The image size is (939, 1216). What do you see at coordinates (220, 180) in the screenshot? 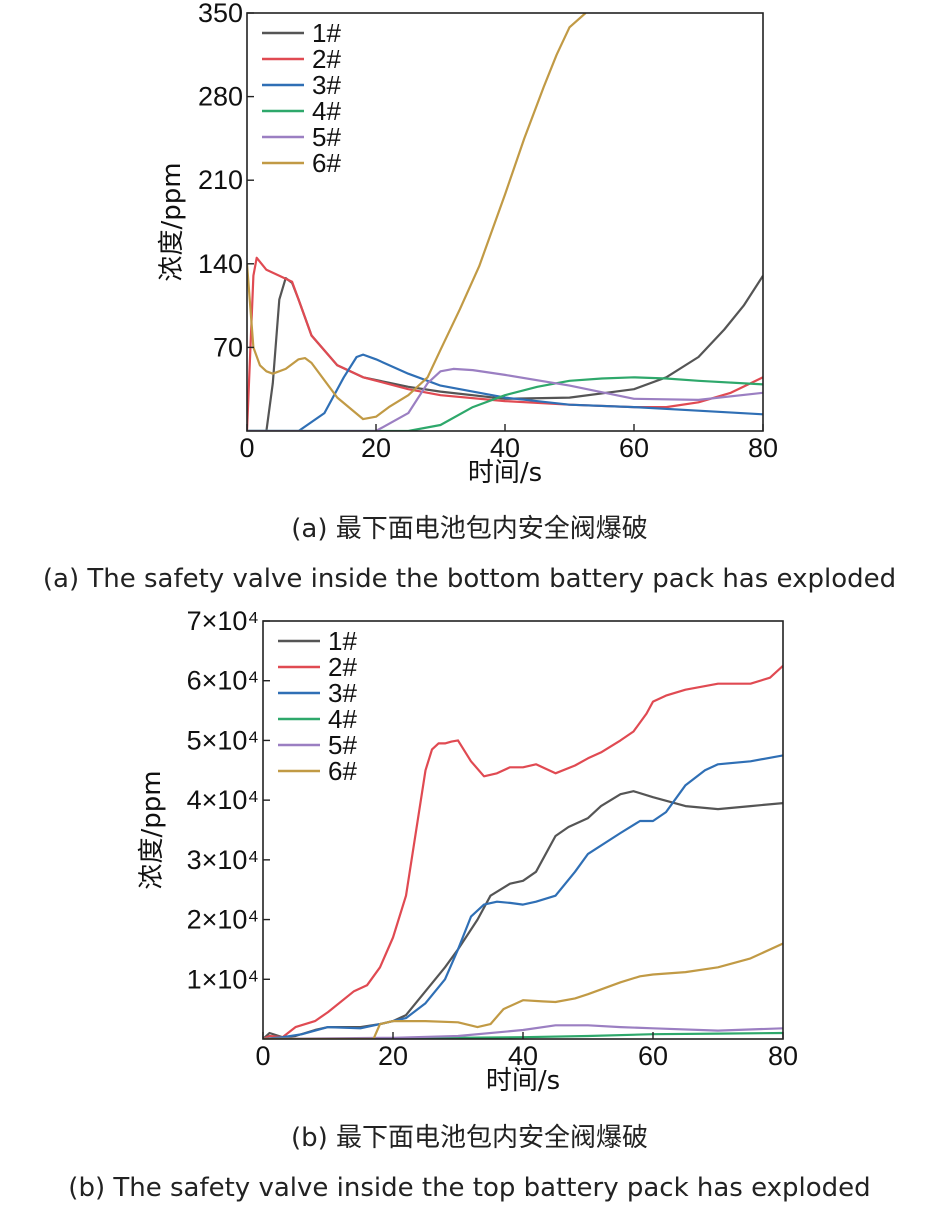
I see `y-tick-label: 210` at bounding box center [220, 180].